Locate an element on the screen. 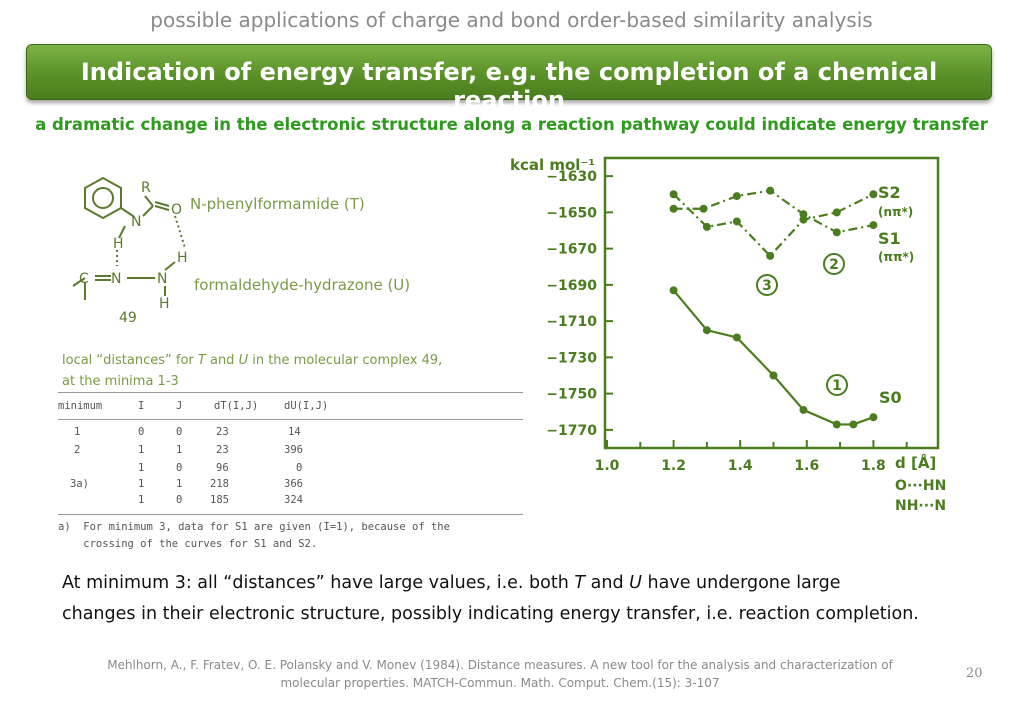 The width and height of the screenshot is (1023, 708). label-hydrazone: formaldehyde-hydrazone (U) is located at coordinates (302, 285).